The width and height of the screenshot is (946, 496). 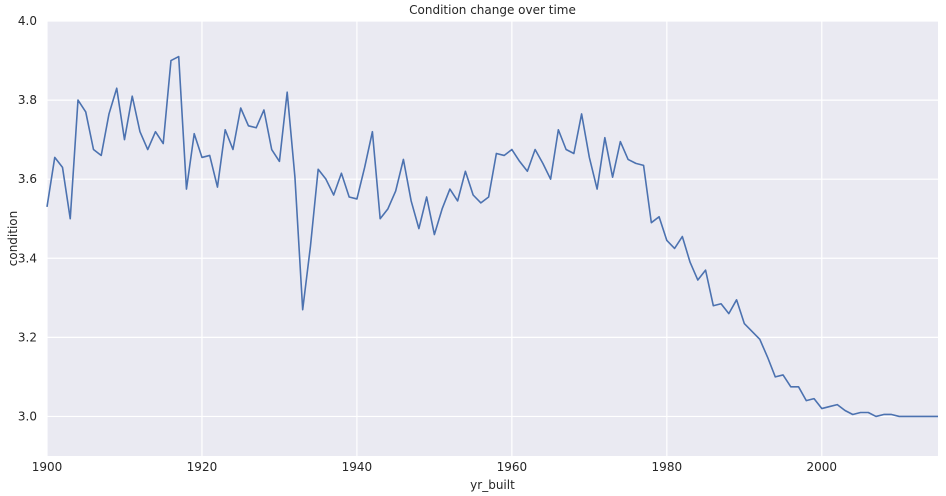 What do you see at coordinates (27, 100) in the screenshot?
I see `y-tick-label: 3.8` at bounding box center [27, 100].